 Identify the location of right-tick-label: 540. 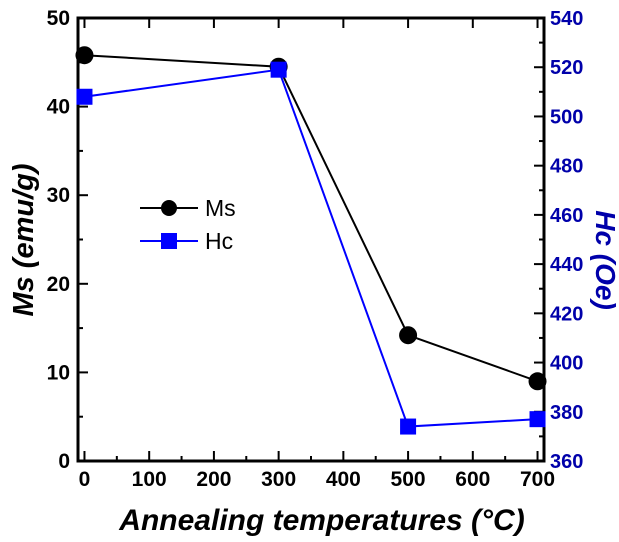
(566, 19).